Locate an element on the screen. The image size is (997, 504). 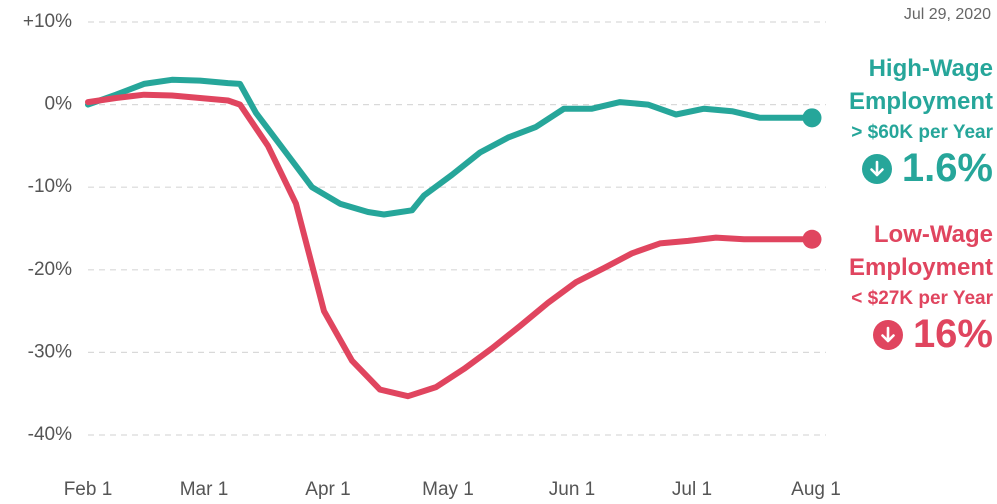
y-tick-label: 0% is located at coordinates (59, 104).